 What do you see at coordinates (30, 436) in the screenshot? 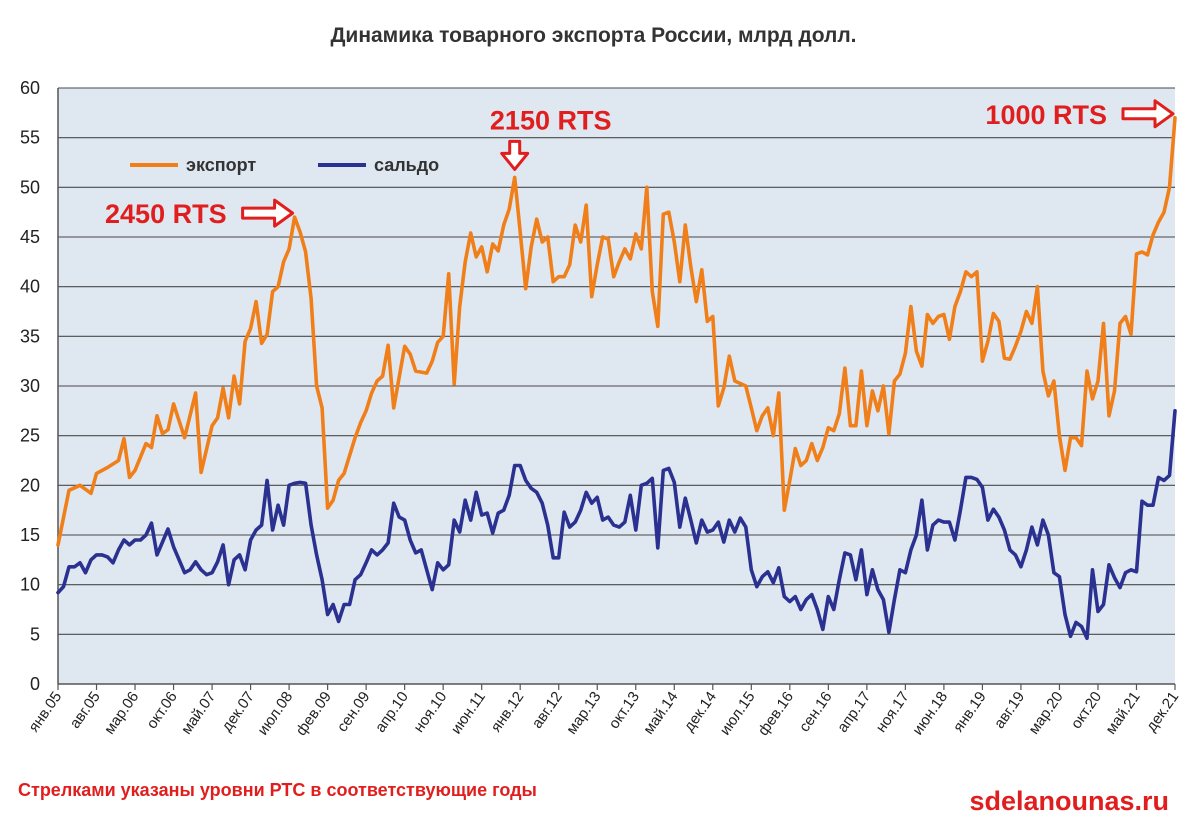
I see `y-tick-label: 25` at bounding box center [30, 436].